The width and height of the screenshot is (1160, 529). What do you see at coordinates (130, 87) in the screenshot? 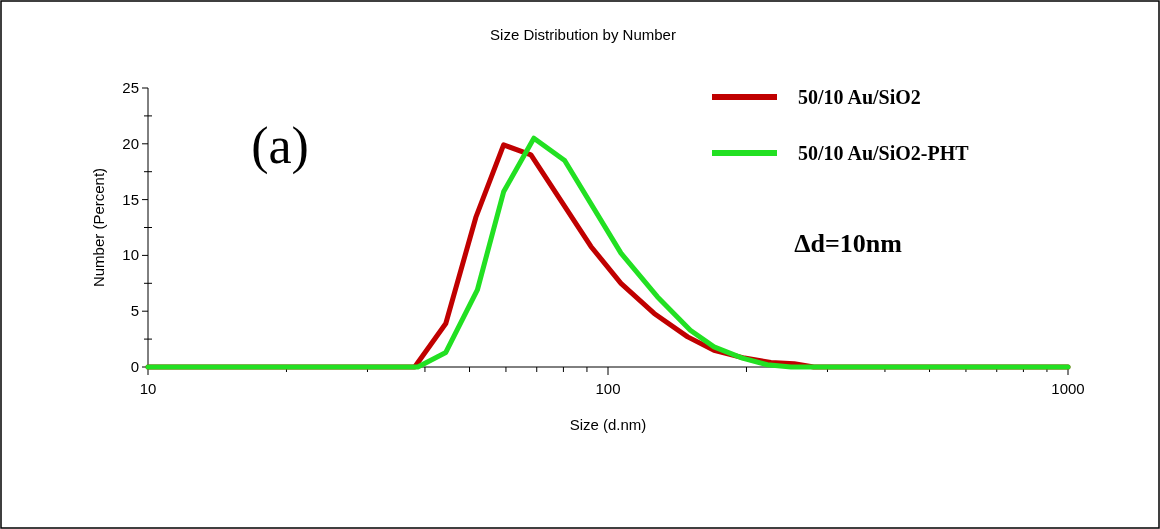
I see `y-tick-label: 25` at bounding box center [130, 87].